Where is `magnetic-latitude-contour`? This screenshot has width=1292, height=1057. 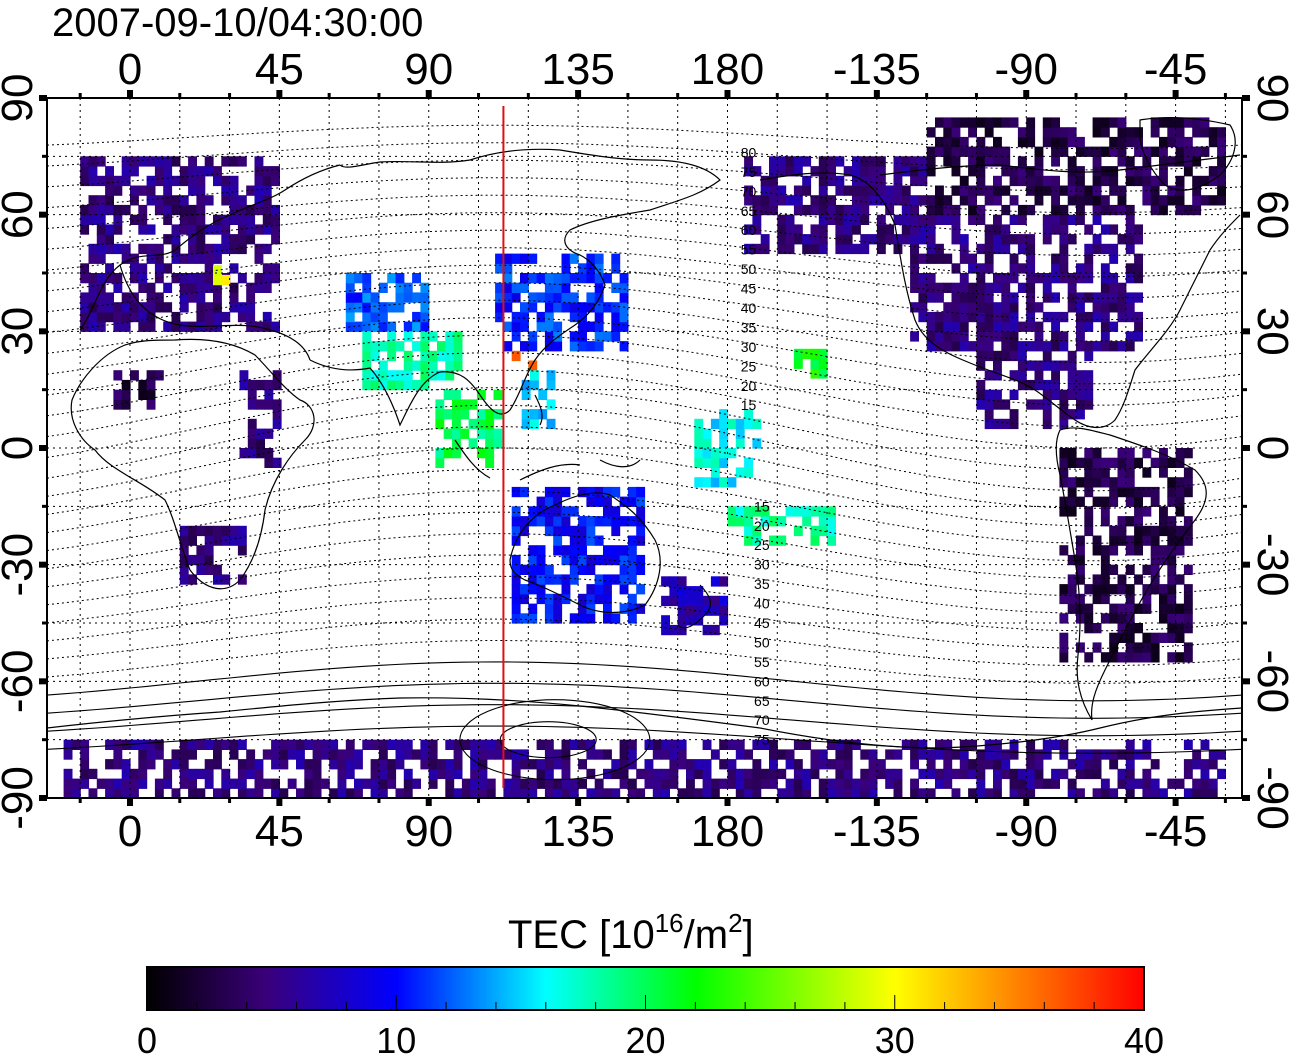 magnetic-latitude-contour is located at coordinates (644, 137).